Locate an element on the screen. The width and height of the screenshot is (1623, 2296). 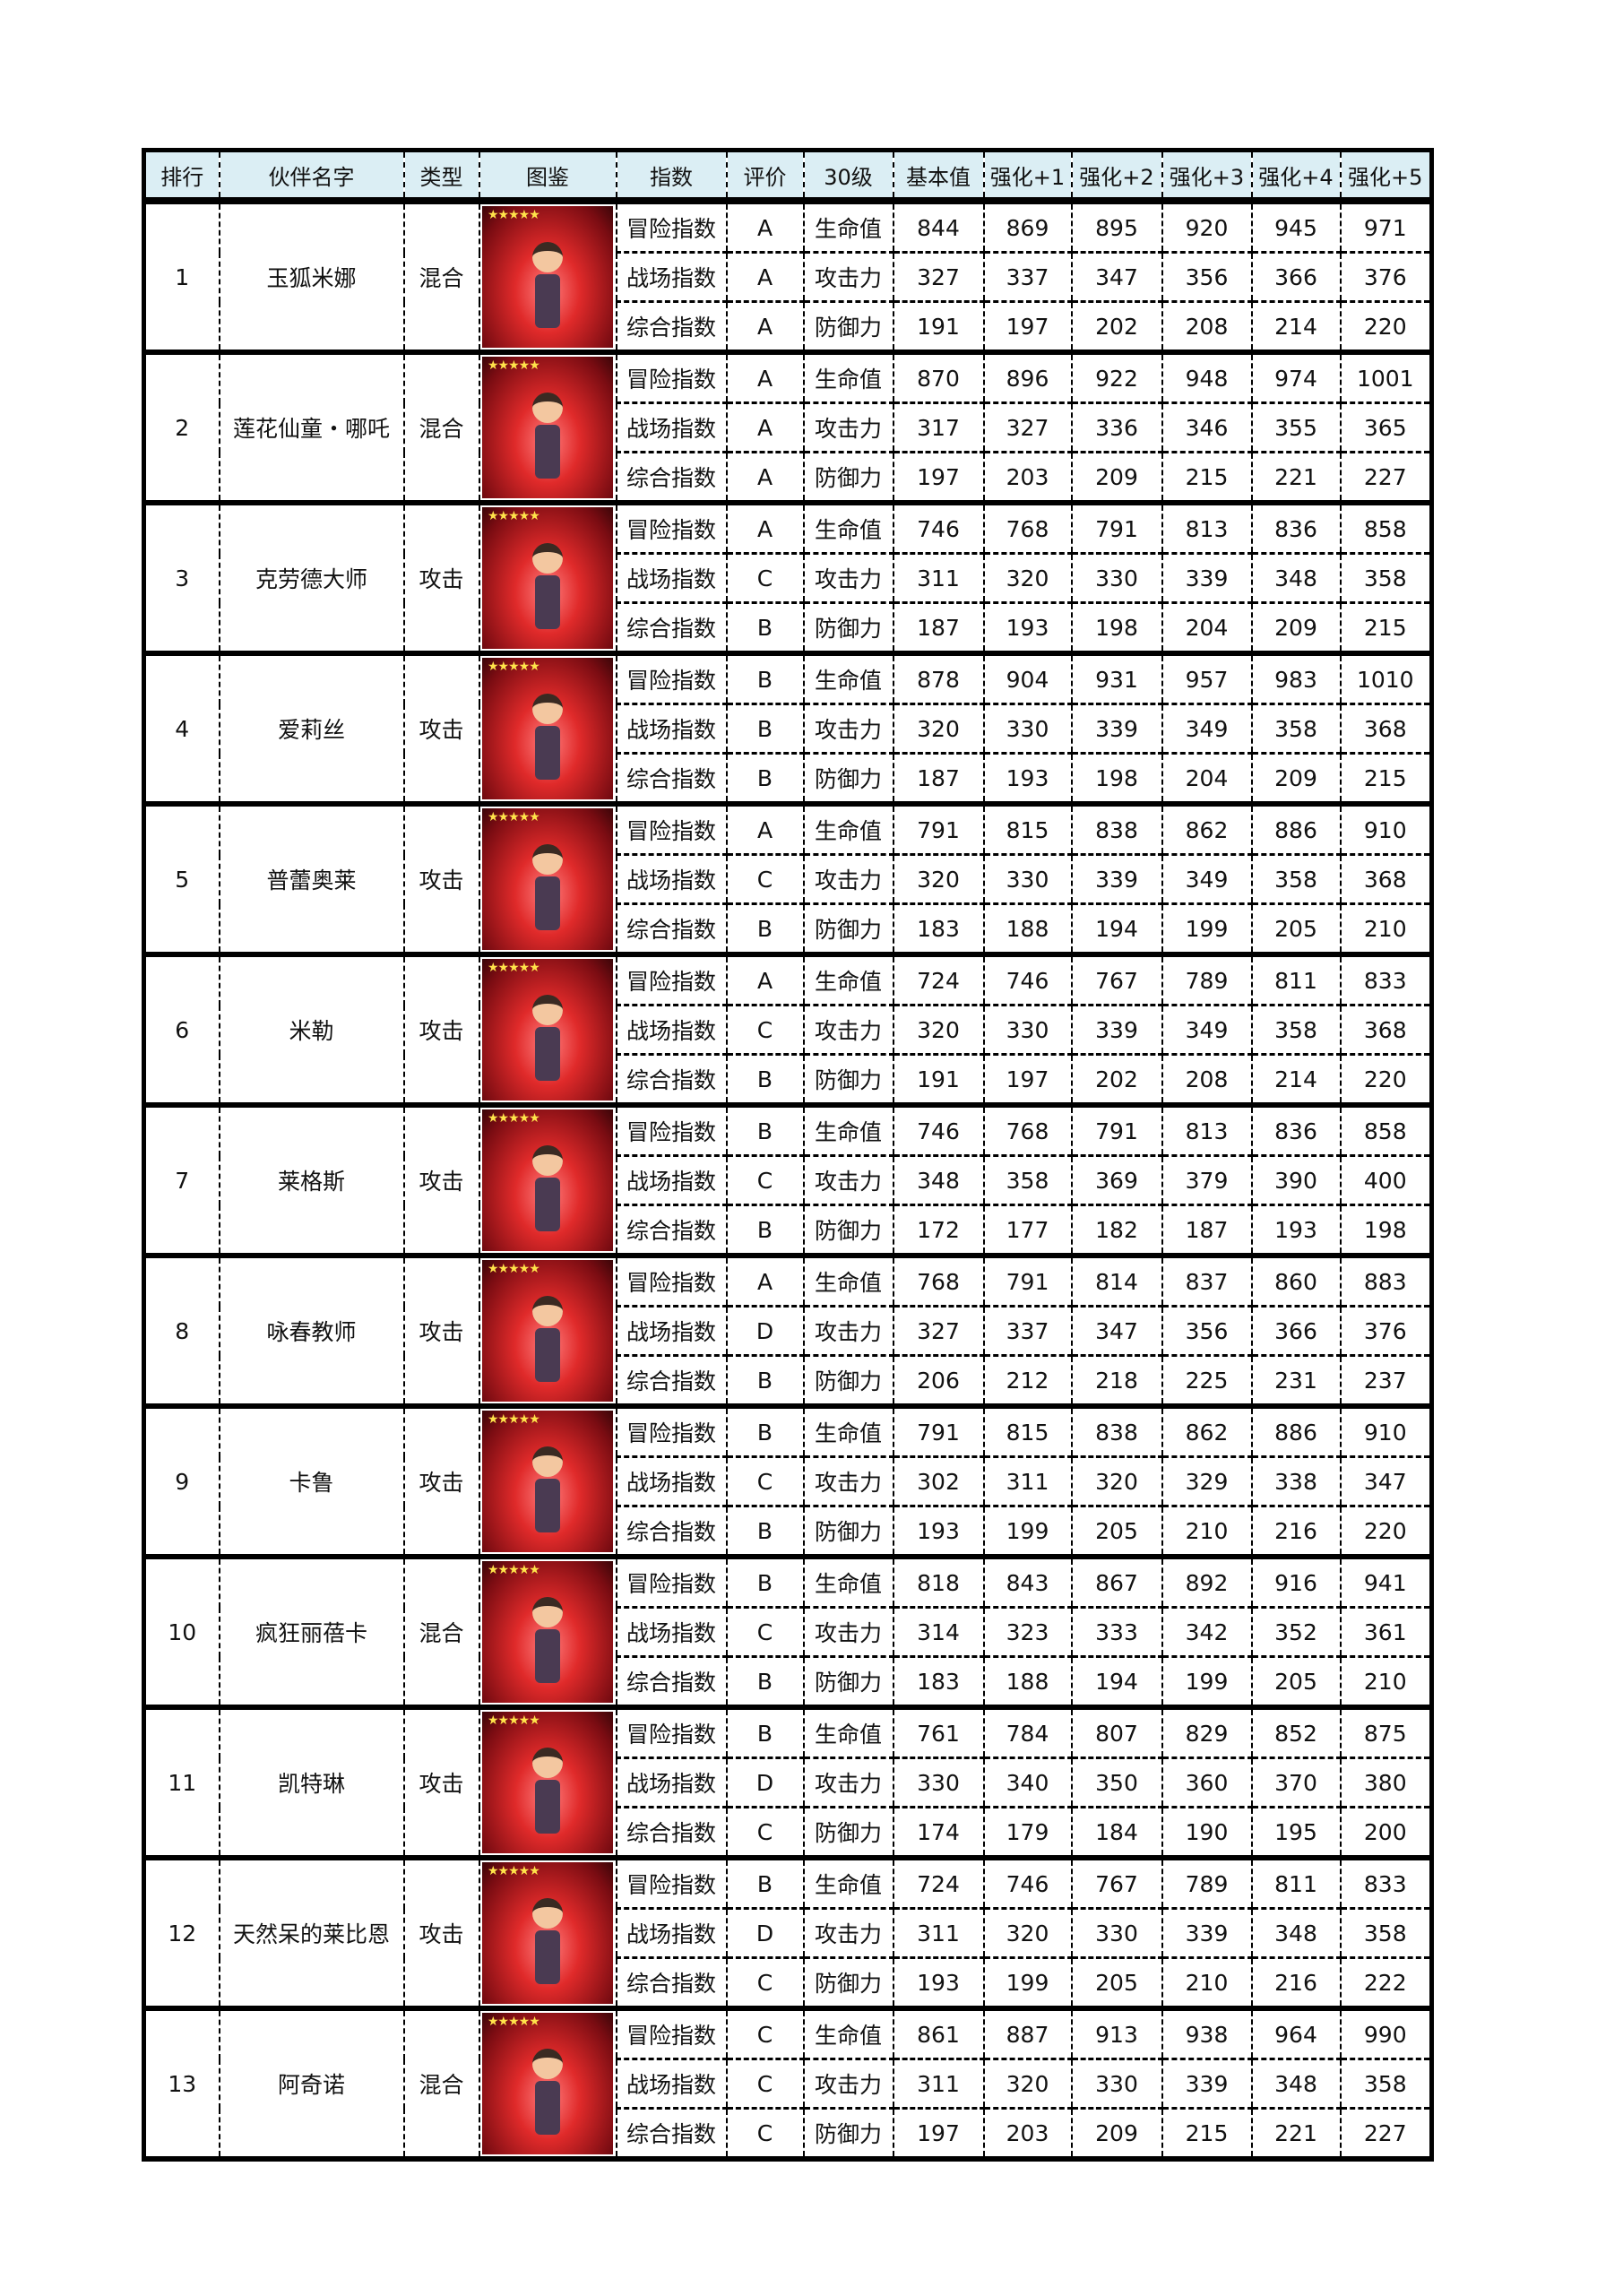
table-row: 7 莱格斯 攻击 ★★★★★ 冒险指数 B 生命值 746 768 791 813 836 858 is located at coordinates (787, 1180).